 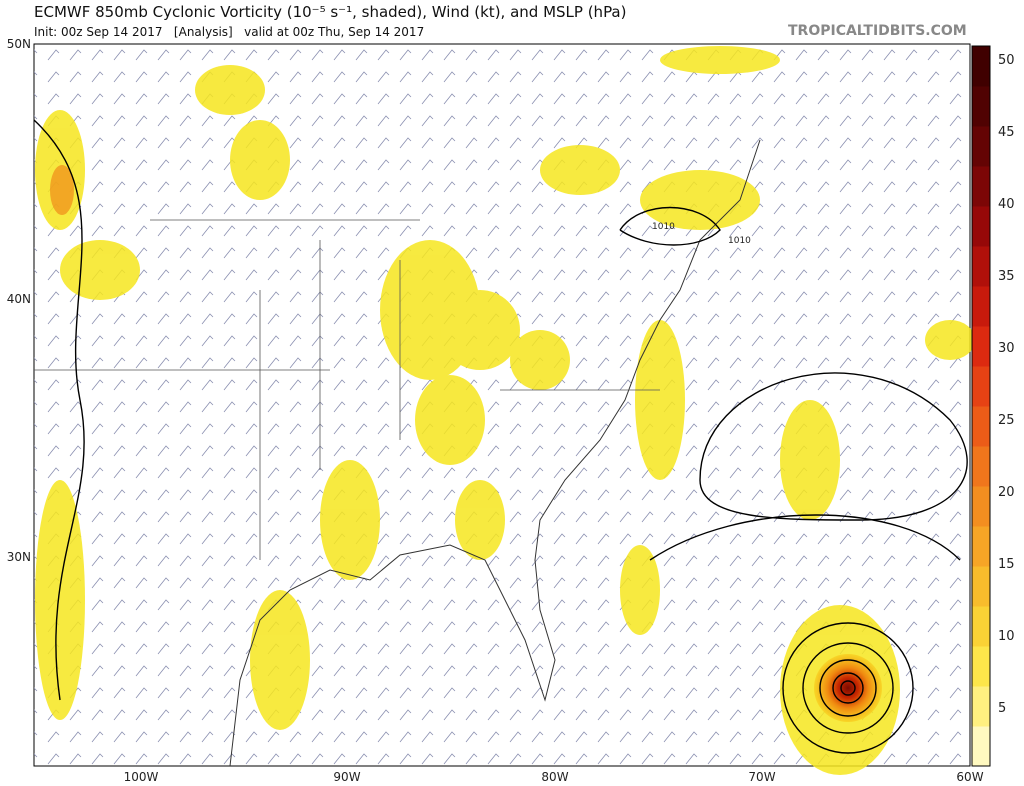 What do you see at coordinates (761, 777) in the screenshot?
I see `lon-label: 70W` at bounding box center [761, 777].